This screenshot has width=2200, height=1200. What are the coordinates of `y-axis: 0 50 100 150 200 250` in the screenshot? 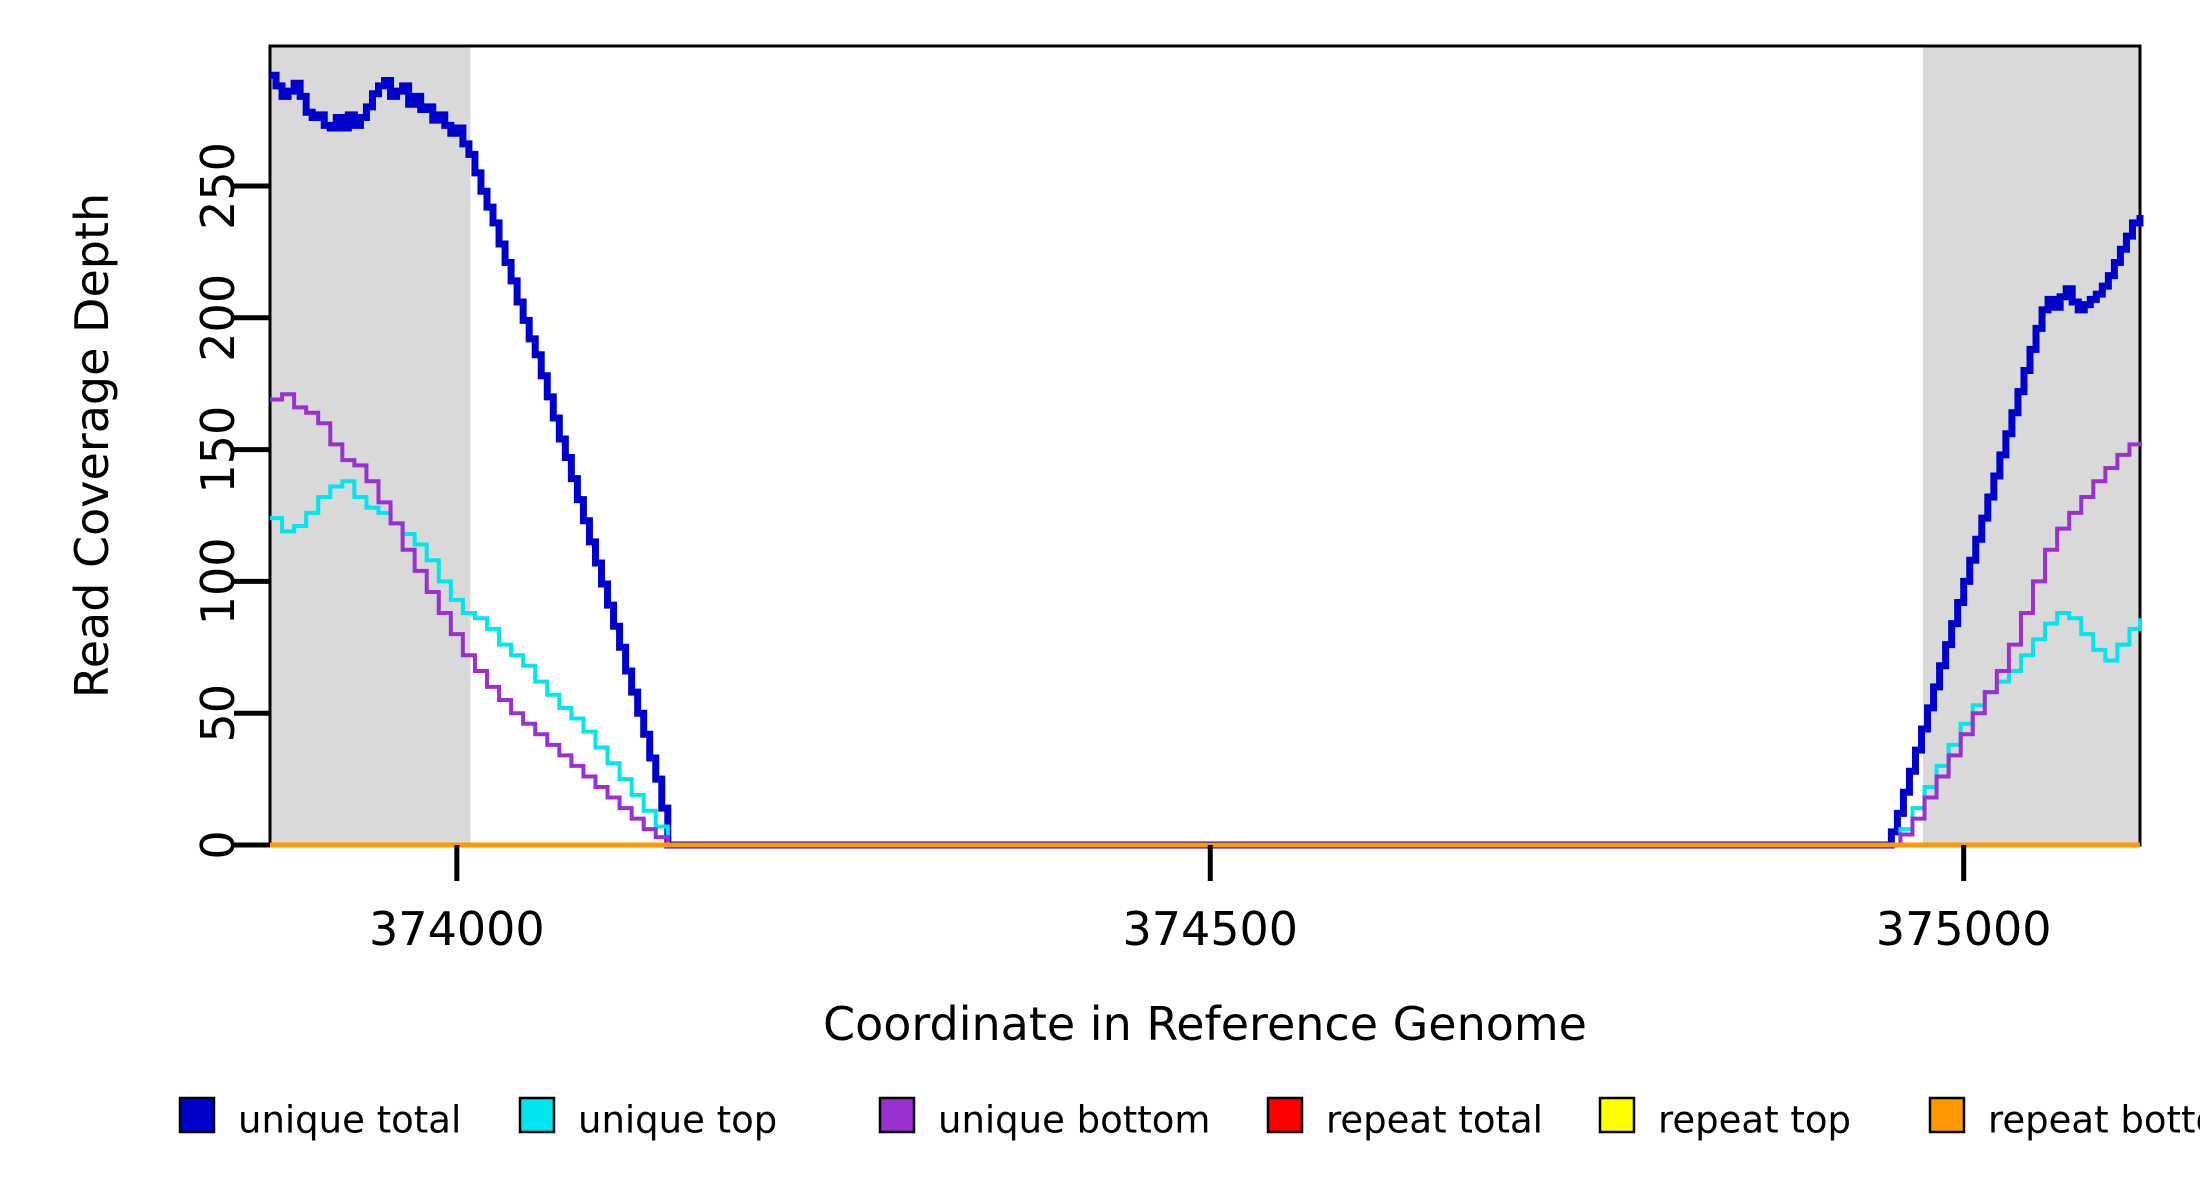 It's located at (230, 501).